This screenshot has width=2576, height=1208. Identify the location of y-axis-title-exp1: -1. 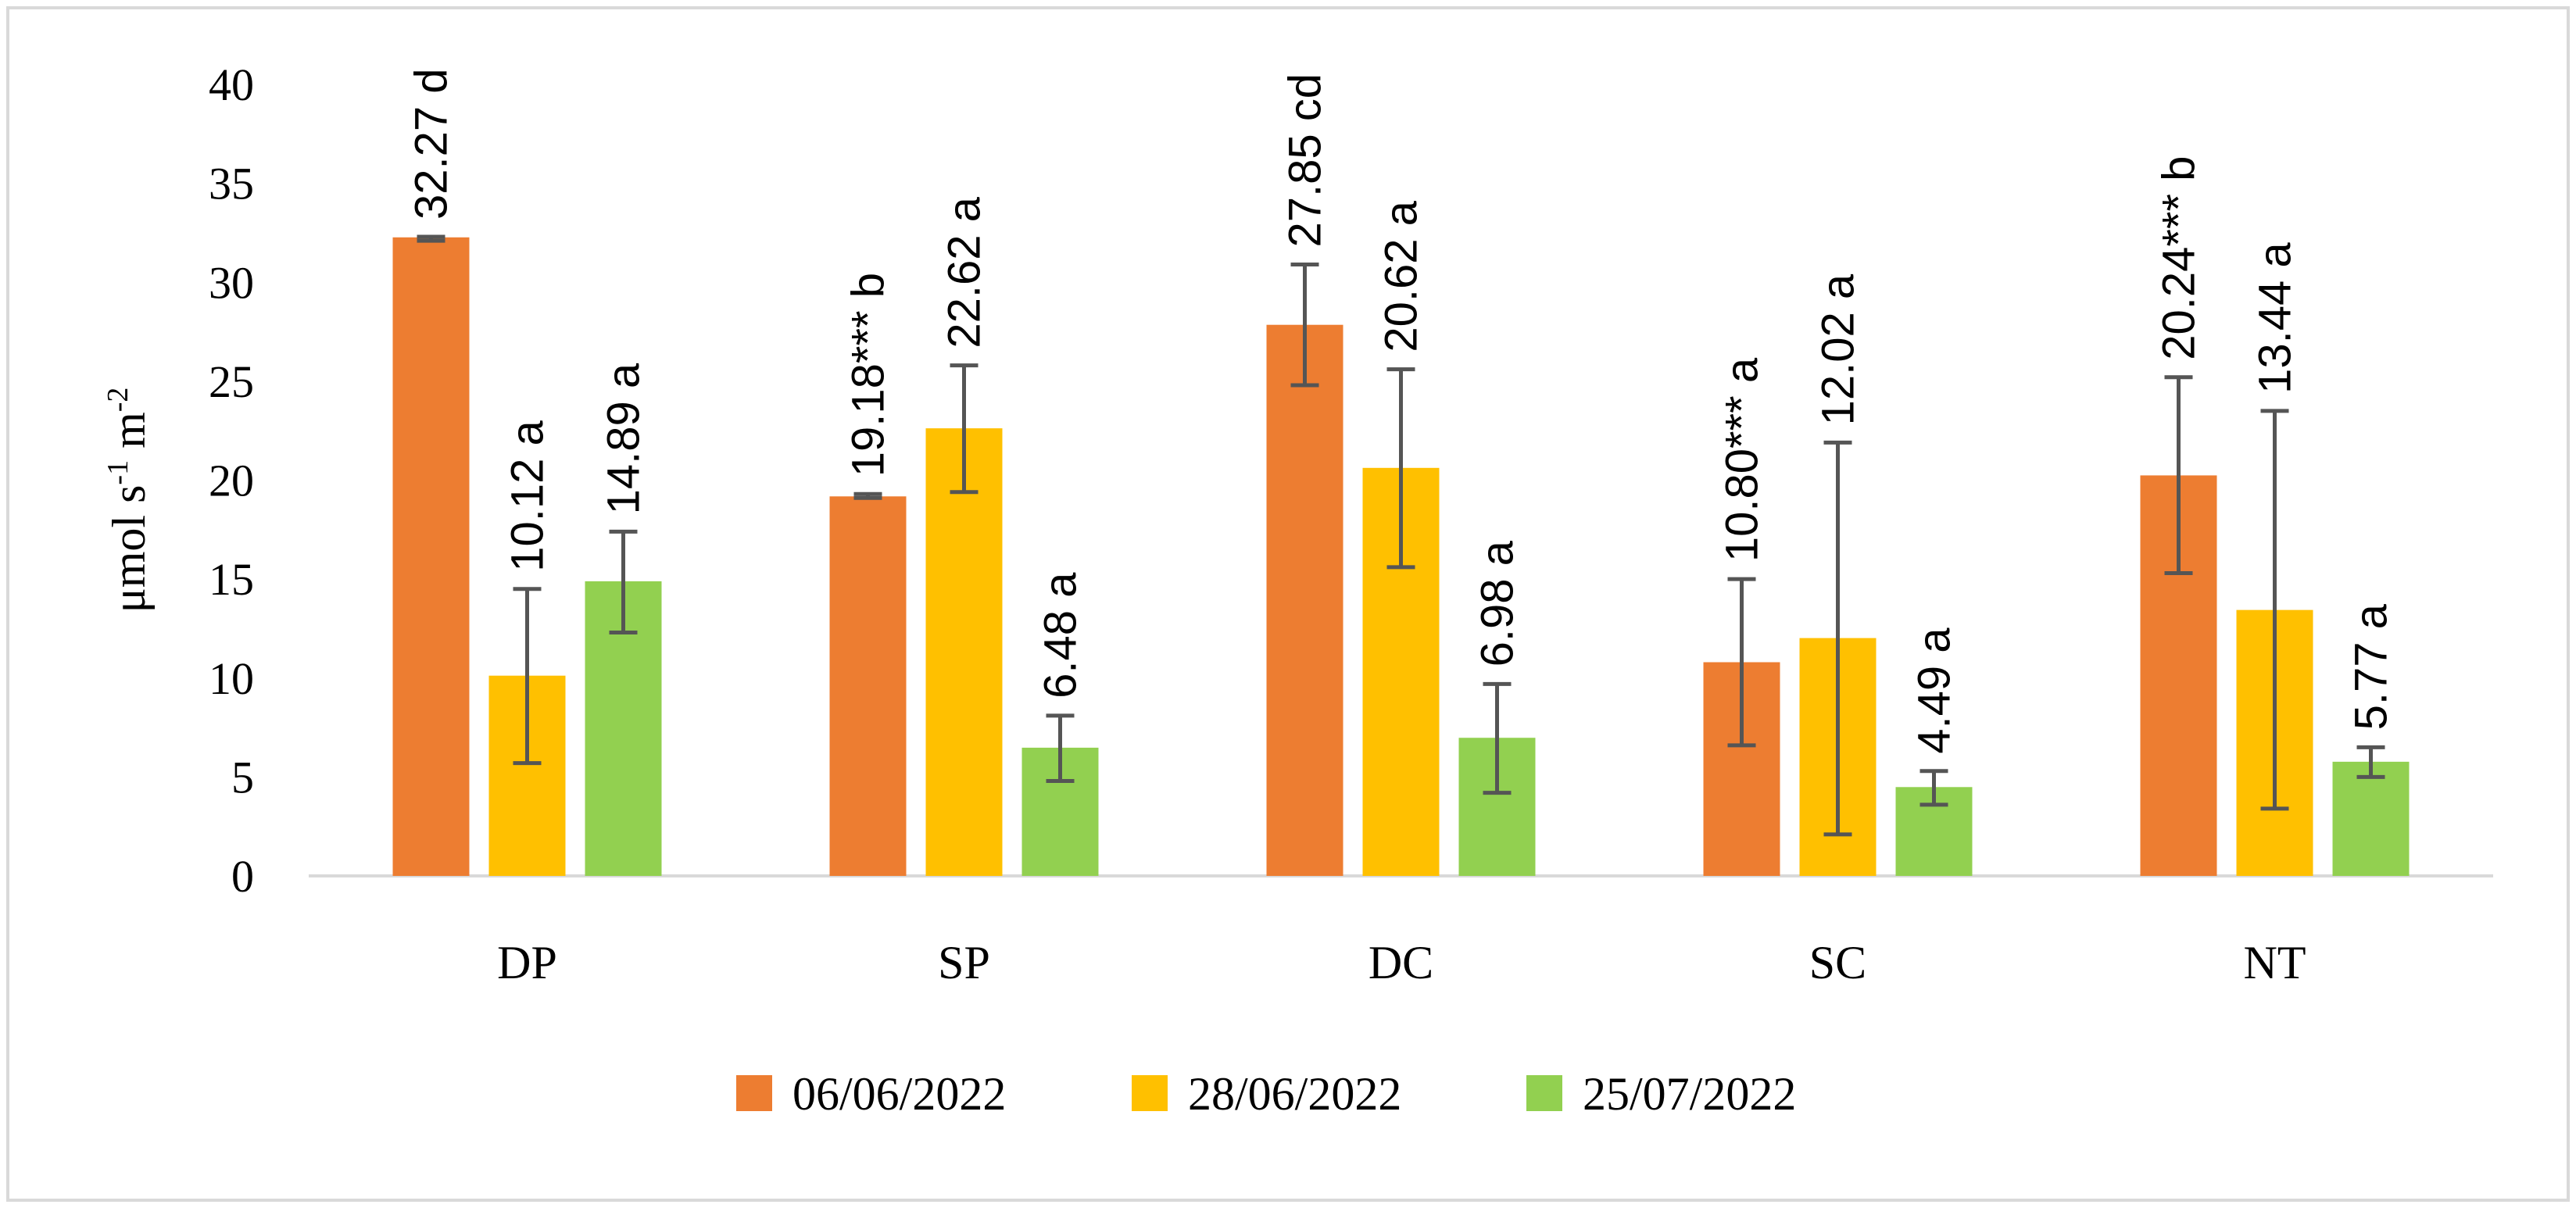
(118, 472).